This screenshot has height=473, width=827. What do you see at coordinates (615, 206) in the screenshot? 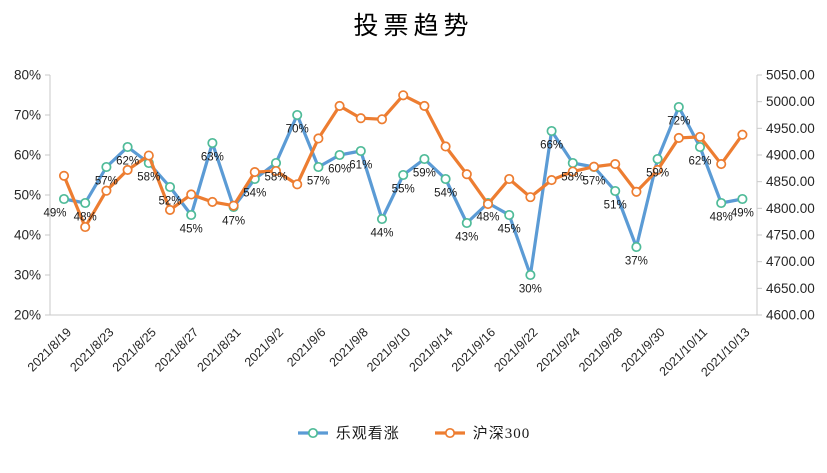
I see `data-label: 51%` at bounding box center [615, 206].